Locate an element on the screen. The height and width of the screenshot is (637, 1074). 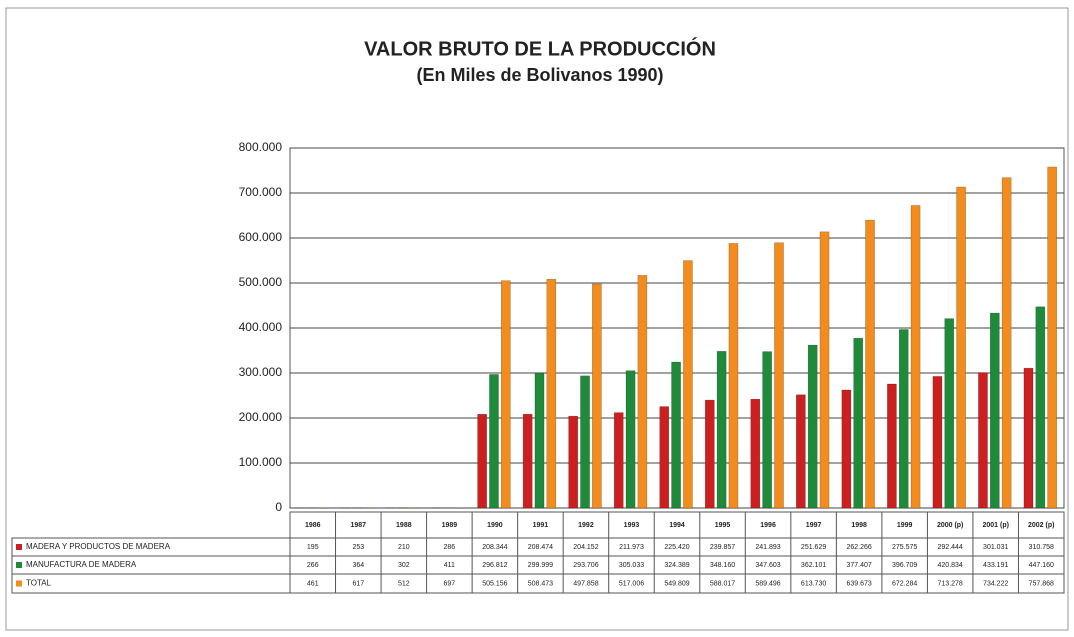
table-cell: 639.673 is located at coordinates (858, 583).